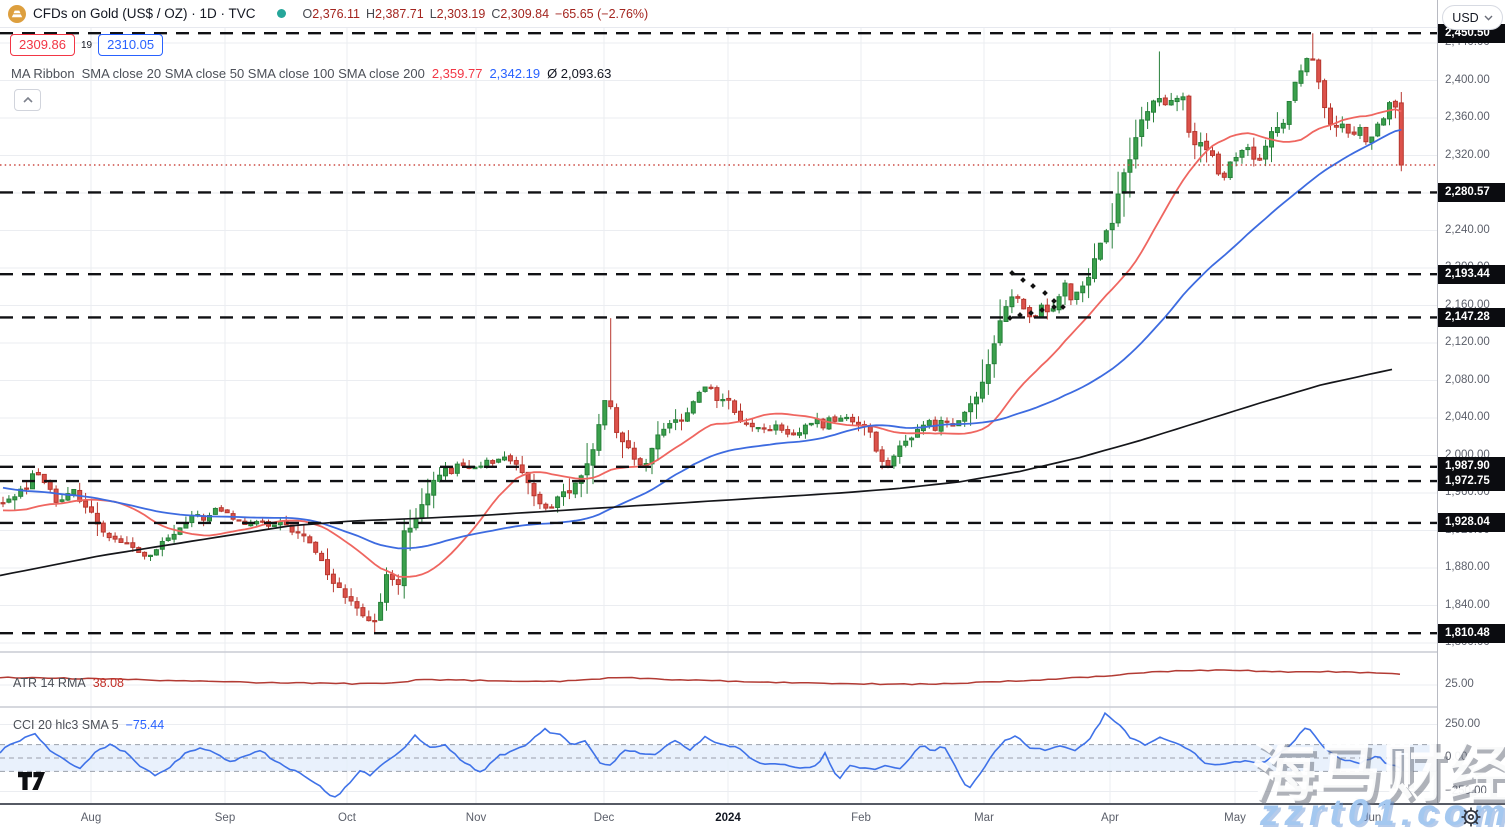 This screenshot has height=833, width=1505. I want to click on price-level-badge: 1,972.75, so click(1471, 481).